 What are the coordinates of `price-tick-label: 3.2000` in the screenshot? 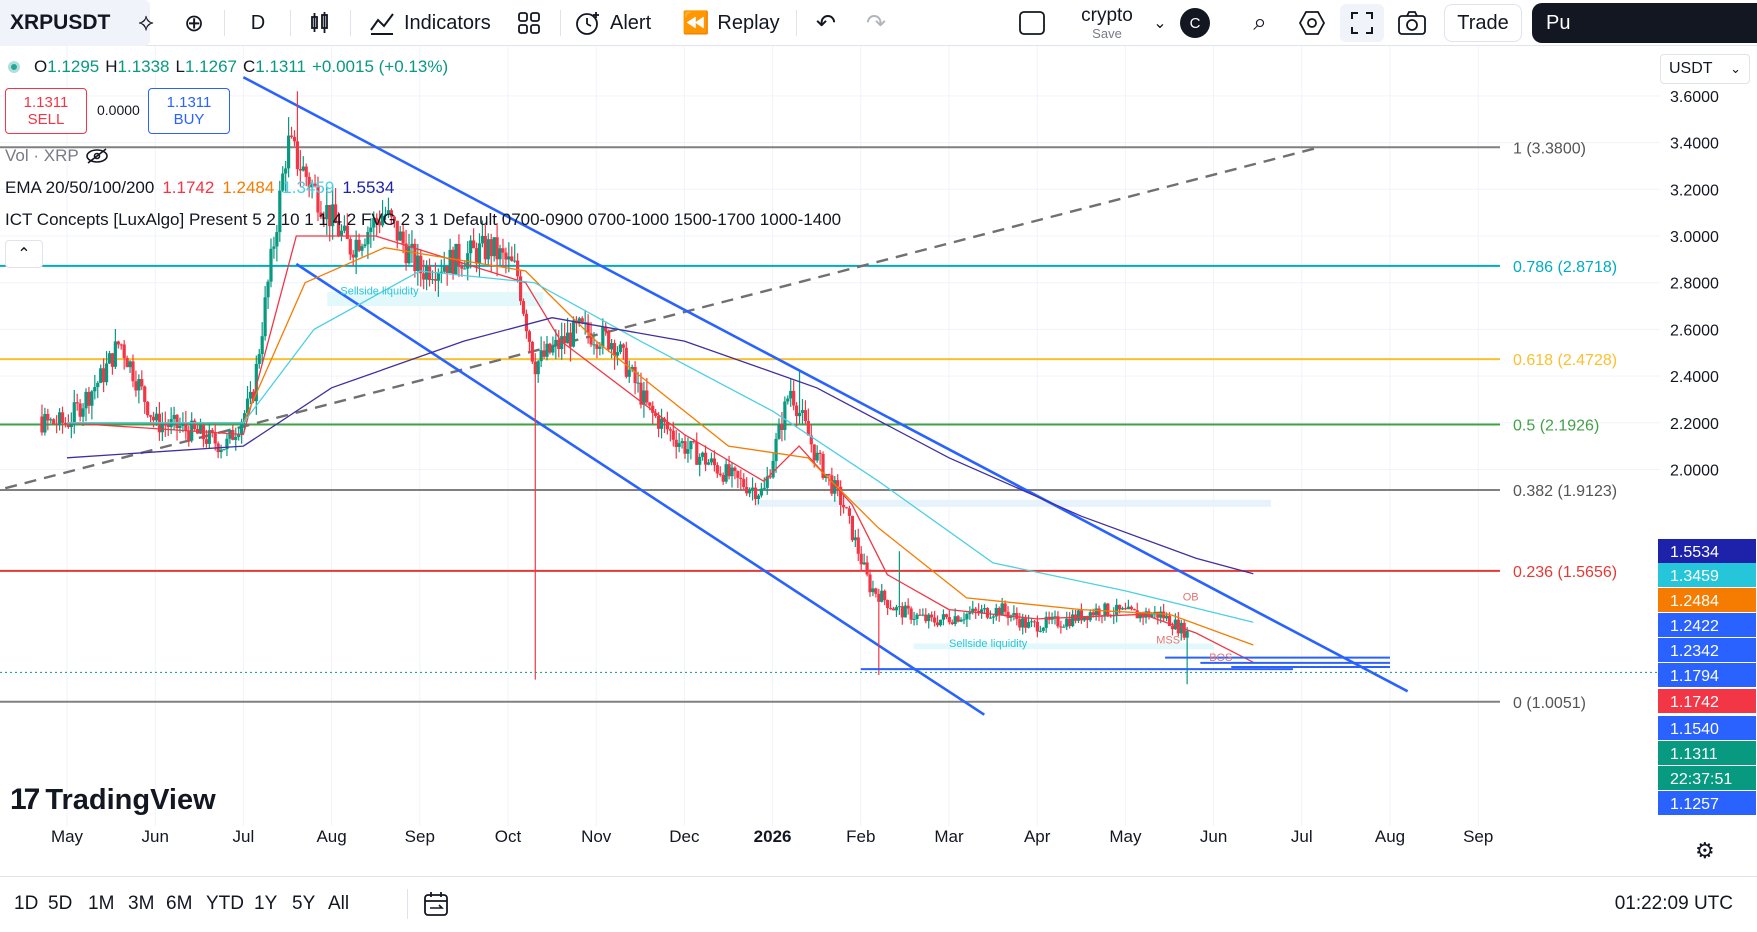 It's located at (1694, 190).